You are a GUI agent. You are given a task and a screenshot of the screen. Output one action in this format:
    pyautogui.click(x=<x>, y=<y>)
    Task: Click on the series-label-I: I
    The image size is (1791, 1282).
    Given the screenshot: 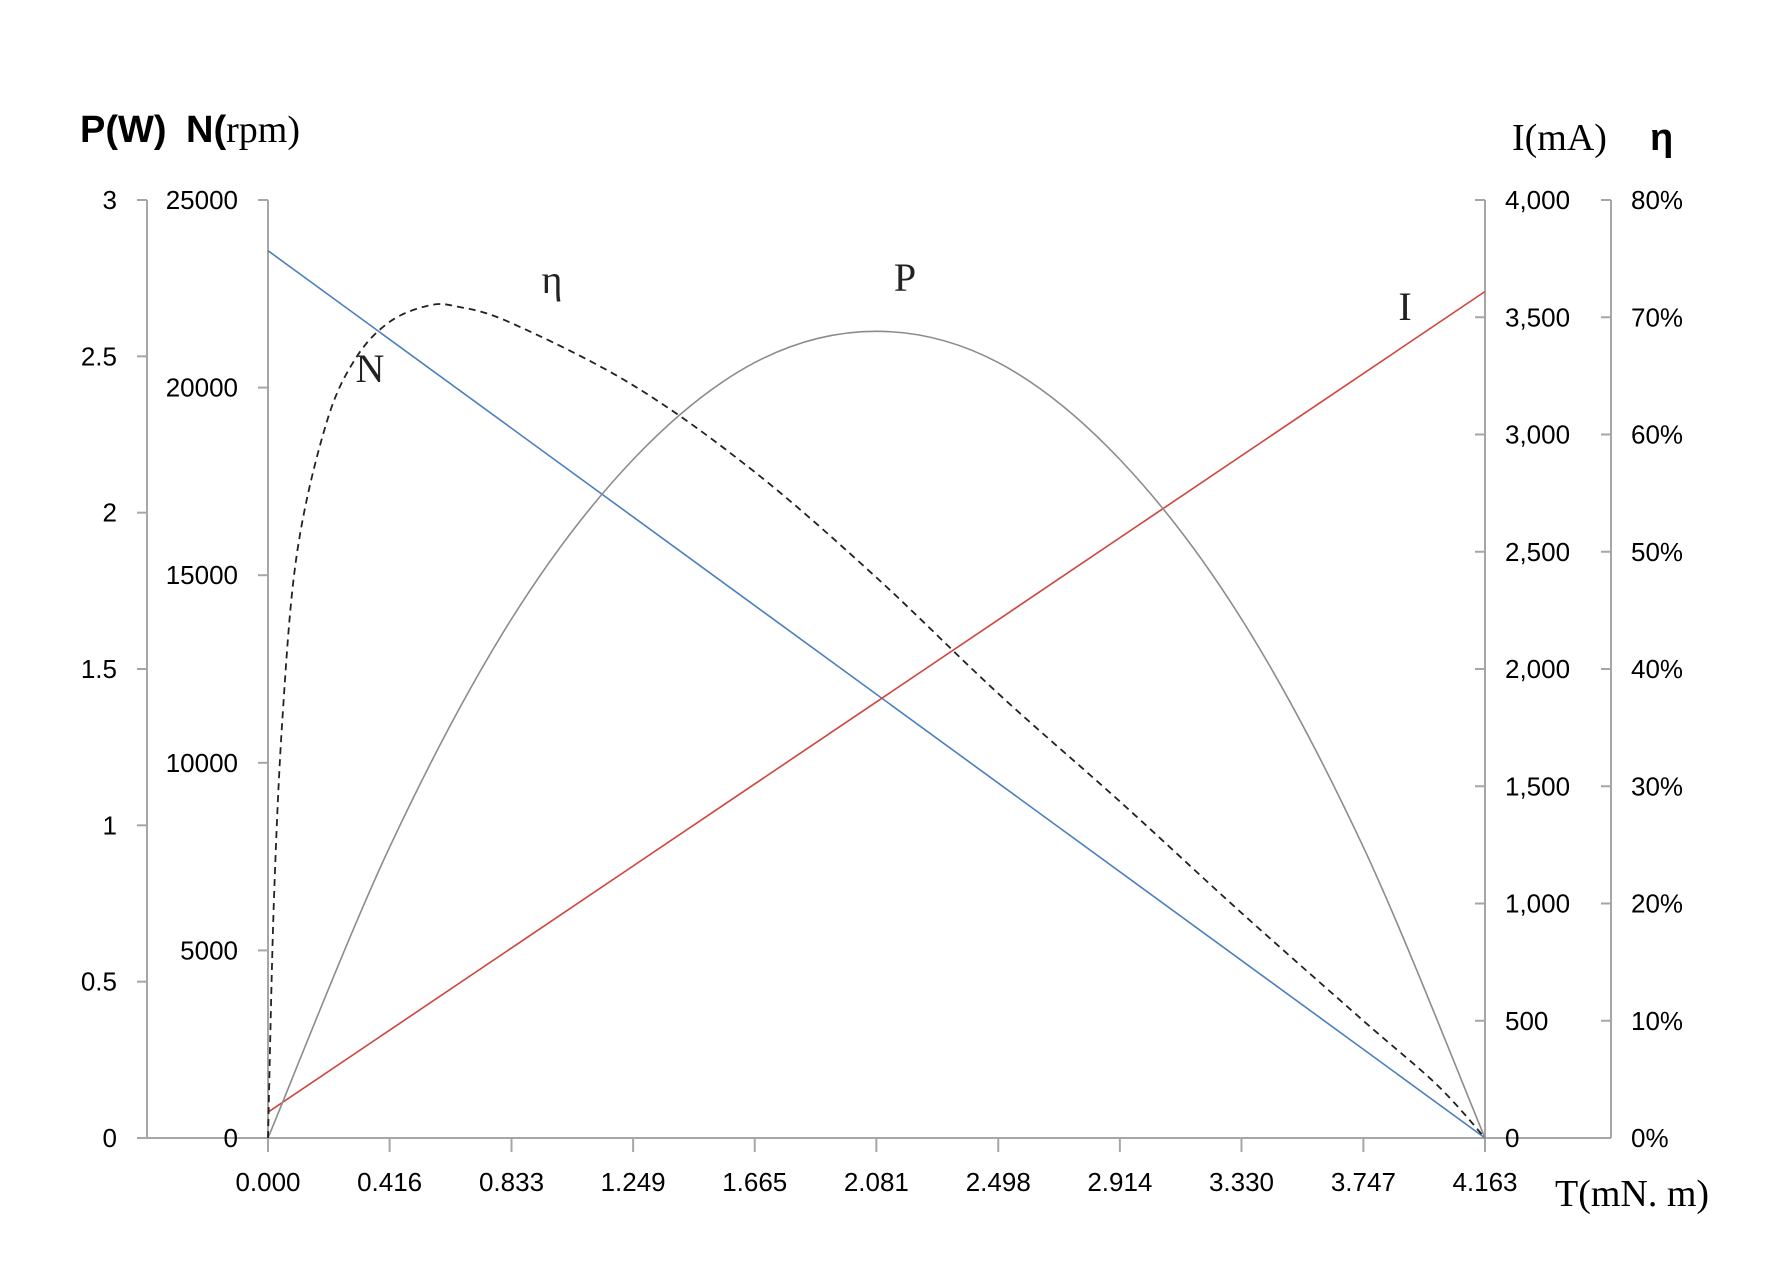 What is the action you would take?
    pyautogui.click(x=1404, y=306)
    